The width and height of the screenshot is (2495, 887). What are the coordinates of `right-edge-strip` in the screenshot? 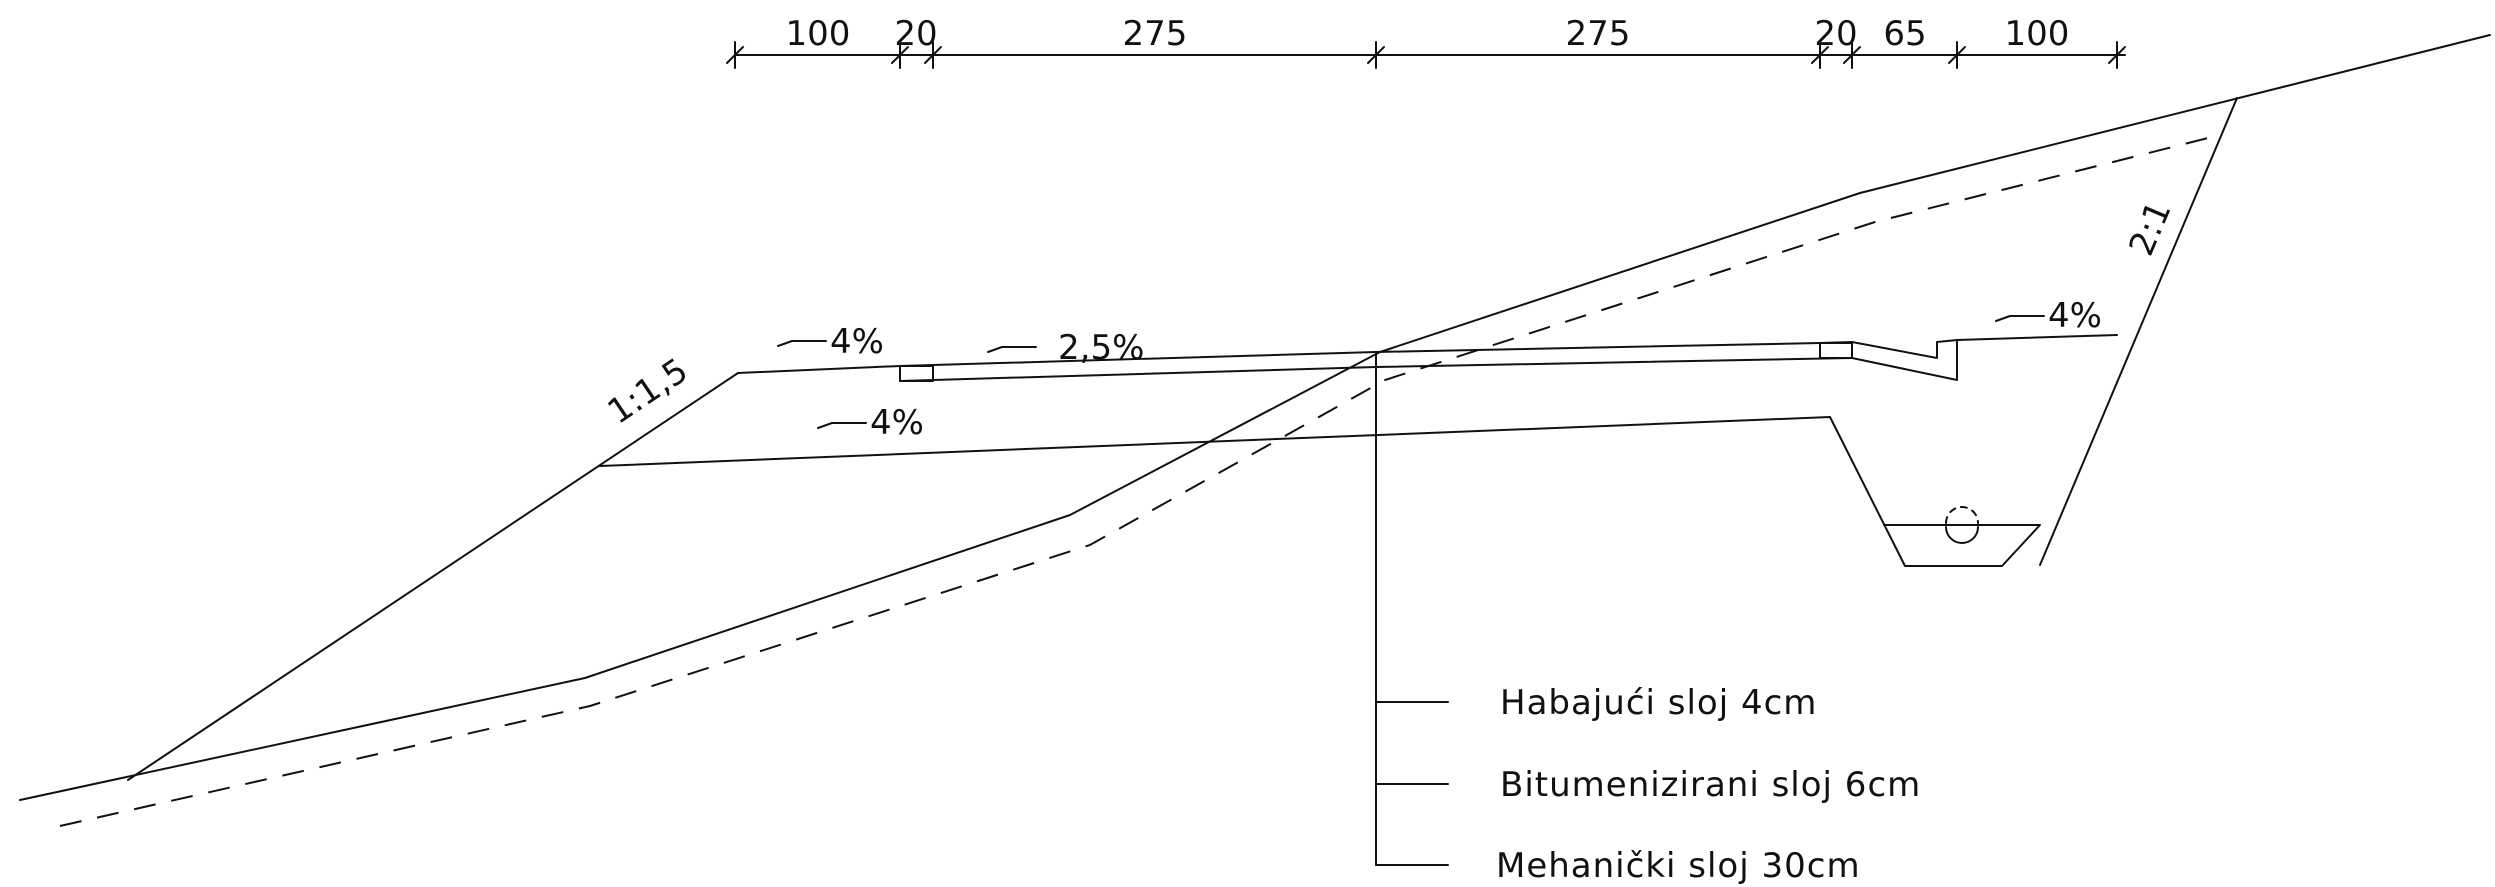 It's located at (1836, 350).